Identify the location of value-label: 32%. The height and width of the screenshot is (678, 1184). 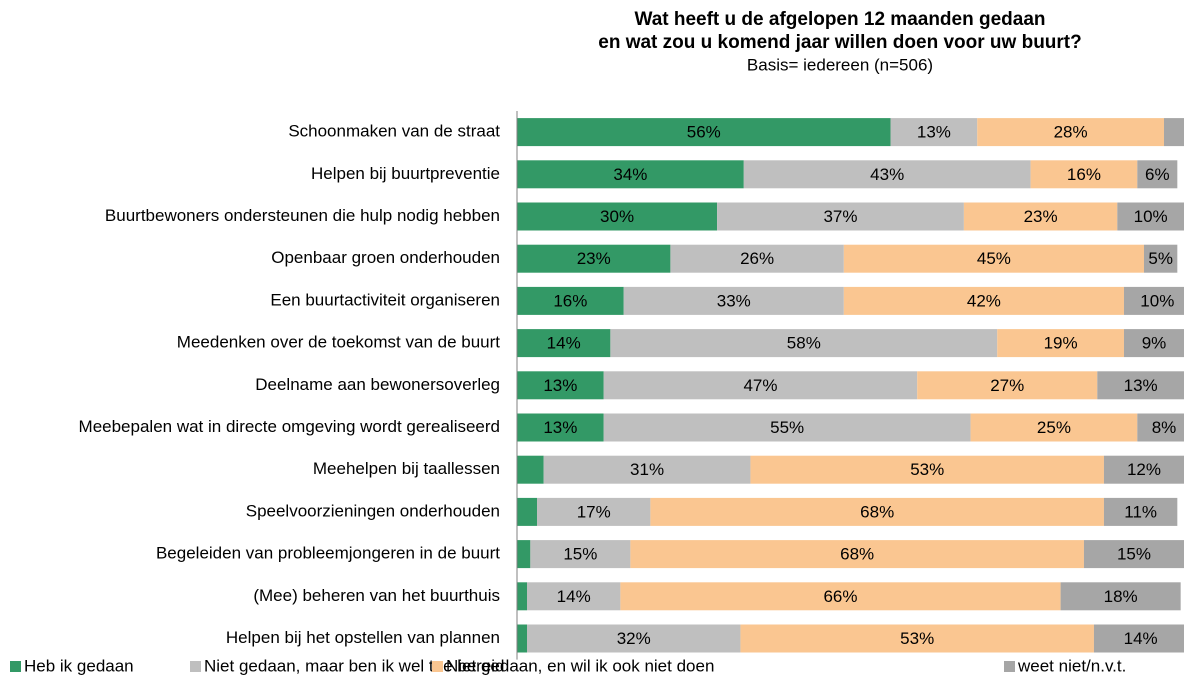
(634, 638).